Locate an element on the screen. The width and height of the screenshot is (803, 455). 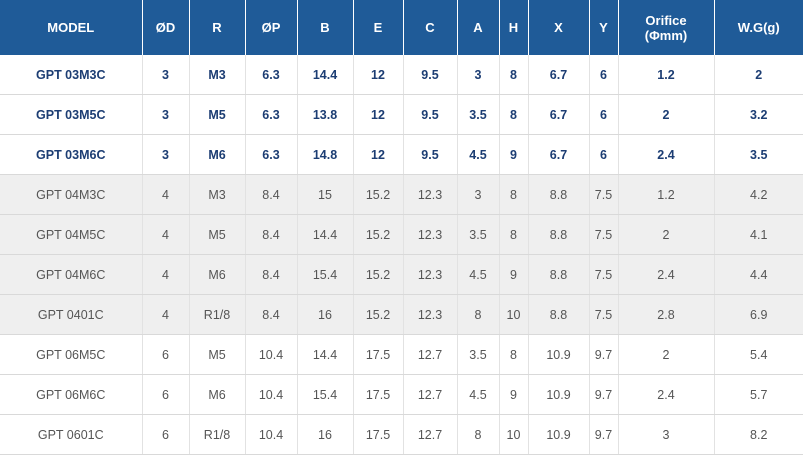
cell-model: GPT 06M5C is located at coordinates (71, 354).